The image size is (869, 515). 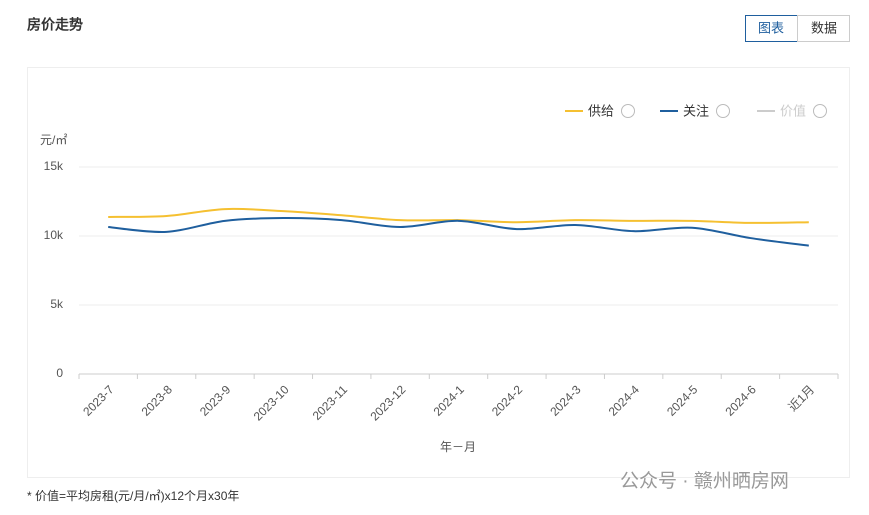 I want to click on y-tick-label: 10k, so click(x=54, y=235).